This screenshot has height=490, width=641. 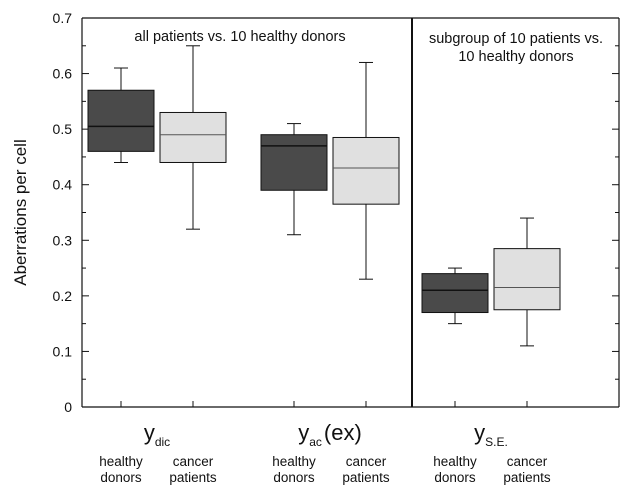 What do you see at coordinates (315, 442) in the screenshot?
I see `group-label-subscript: ac` at bounding box center [315, 442].